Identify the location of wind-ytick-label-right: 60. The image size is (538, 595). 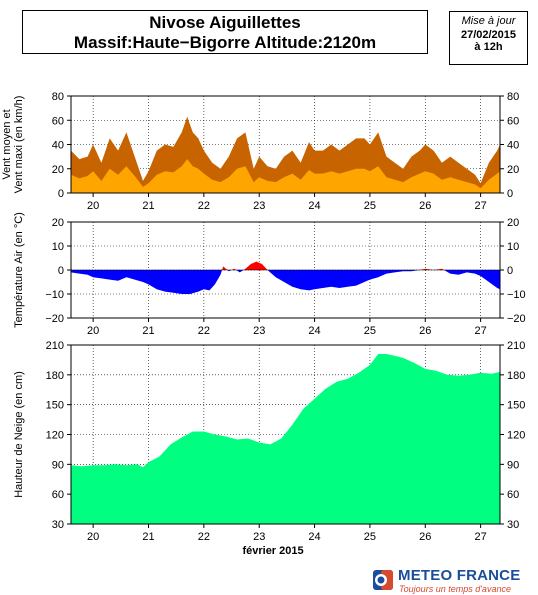
(513, 121).